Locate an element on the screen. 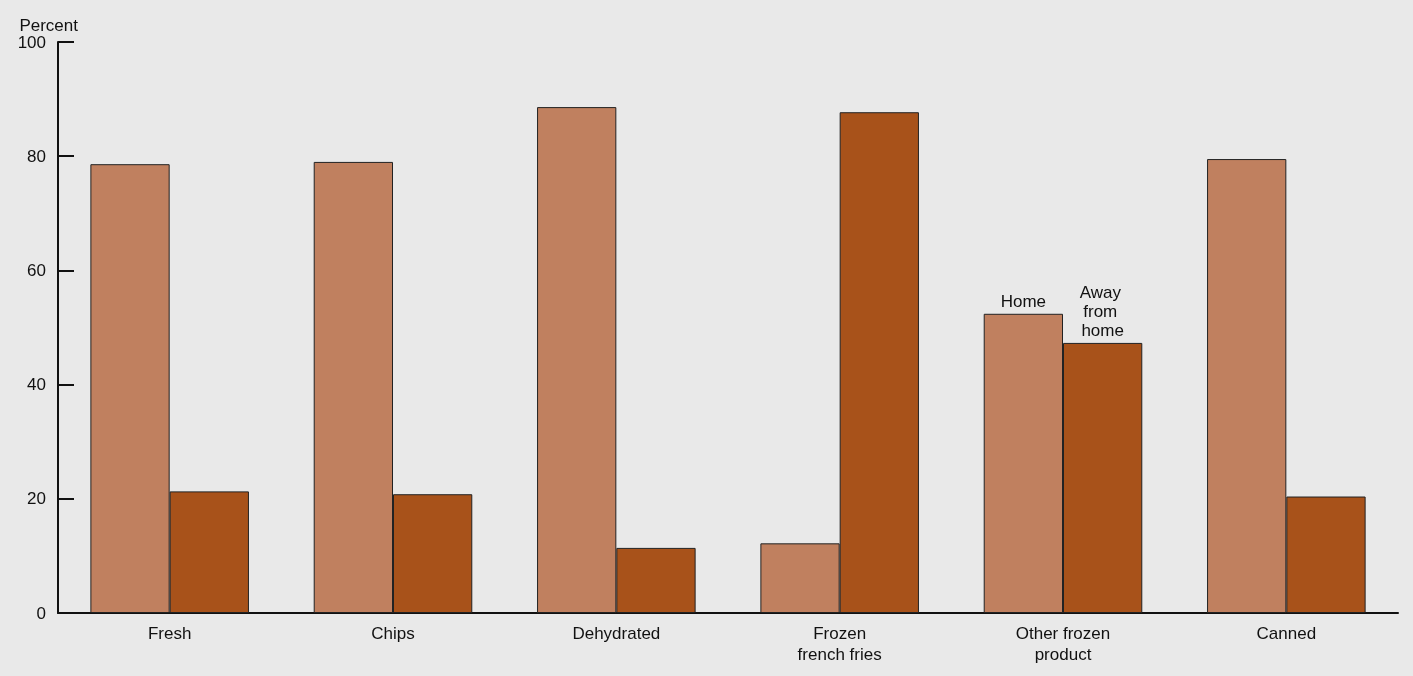 Image resolution: width=1413 pixels, height=676 pixels. annotation: Away from home is located at coordinates (1102, 311).